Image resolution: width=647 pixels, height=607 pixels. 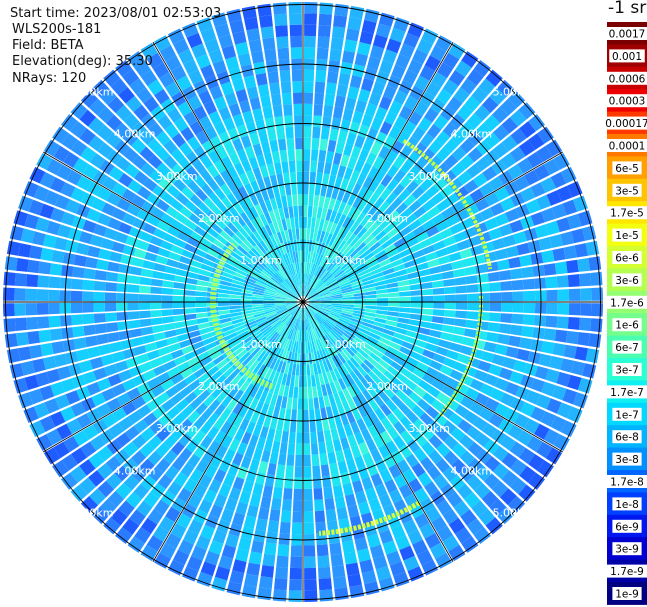 I want to click on nrays: NRays: 120, so click(x=49, y=78).